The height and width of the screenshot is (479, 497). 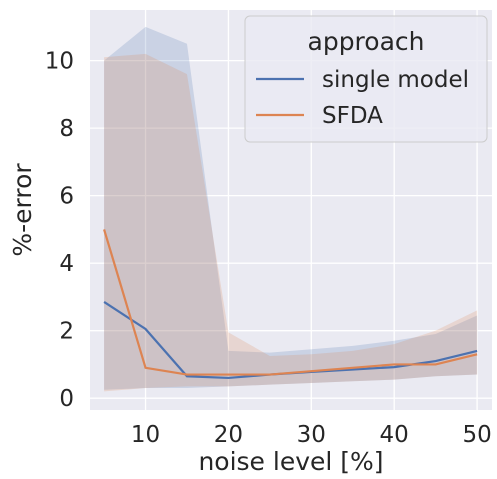 What do you see at coordinates (476, 435) in the screenshot?
I see `x-tick-label: 50` at bounding box center [476, 435].